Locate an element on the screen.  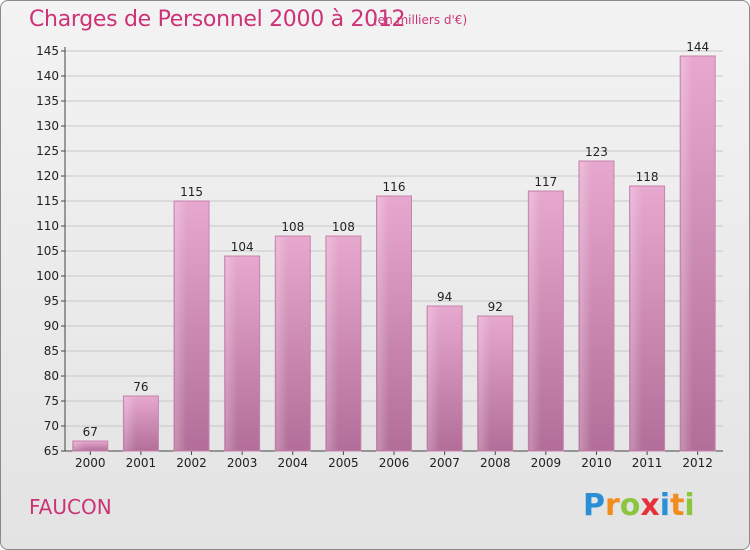
y-tick-label: 125 is located at coordinates (47, 151).